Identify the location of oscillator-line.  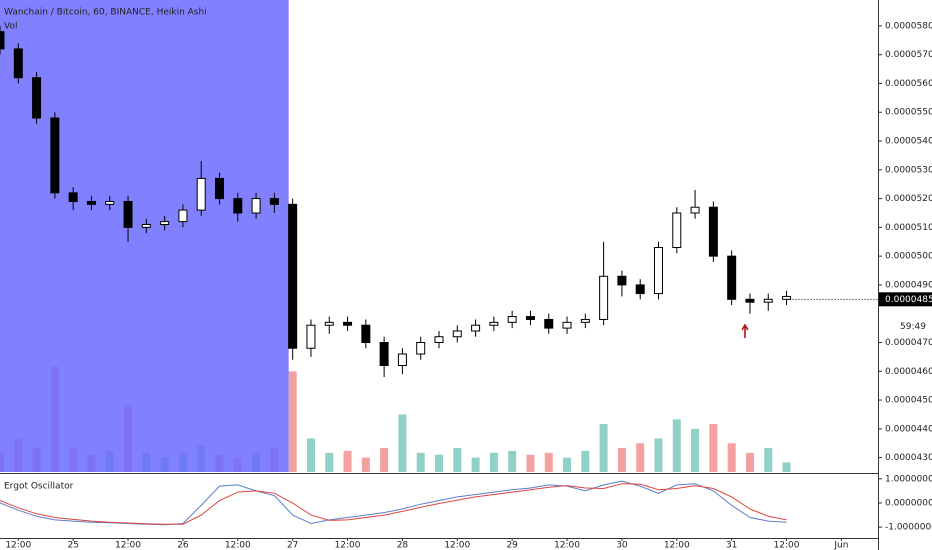
(393, 504).